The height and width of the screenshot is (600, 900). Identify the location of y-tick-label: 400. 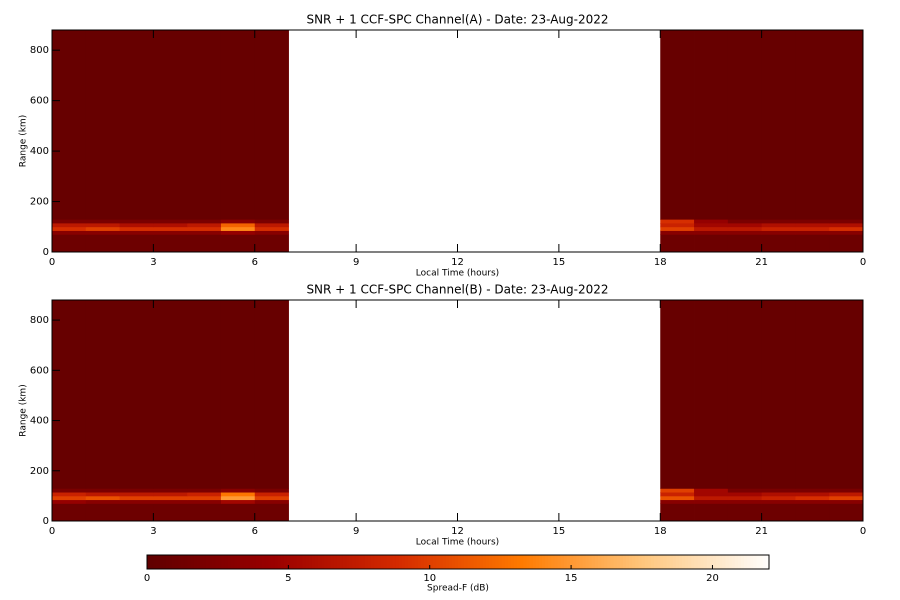
(39, 421).